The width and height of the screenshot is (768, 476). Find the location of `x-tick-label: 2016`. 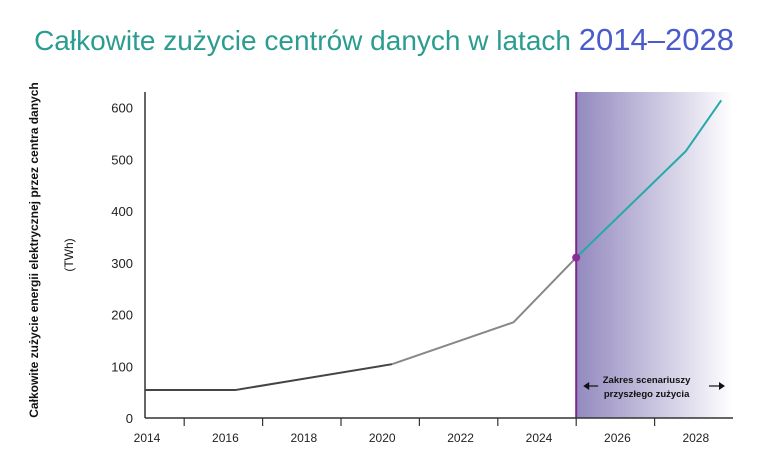

x-tick-label: 2016 is located at coordinates (225, 438).